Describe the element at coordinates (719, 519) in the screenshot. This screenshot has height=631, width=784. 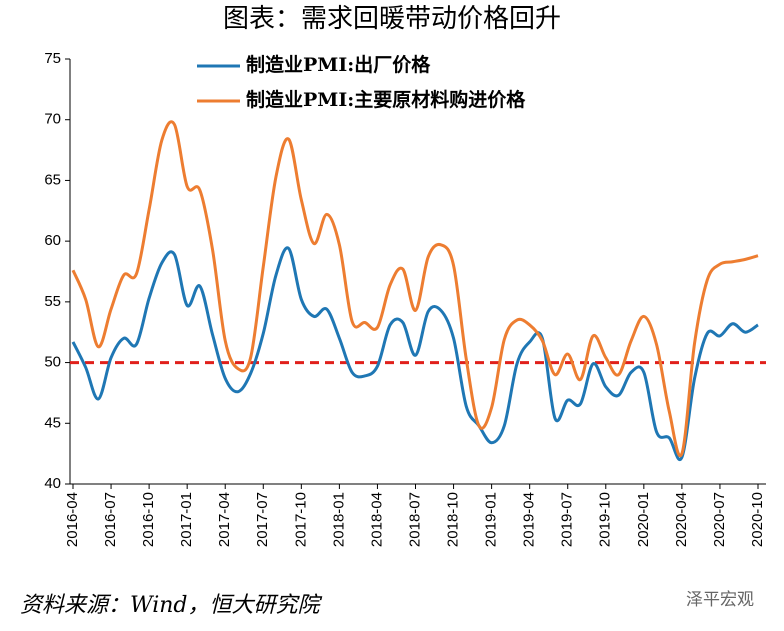
I see `x-tick-label: 2020-07` at that location.